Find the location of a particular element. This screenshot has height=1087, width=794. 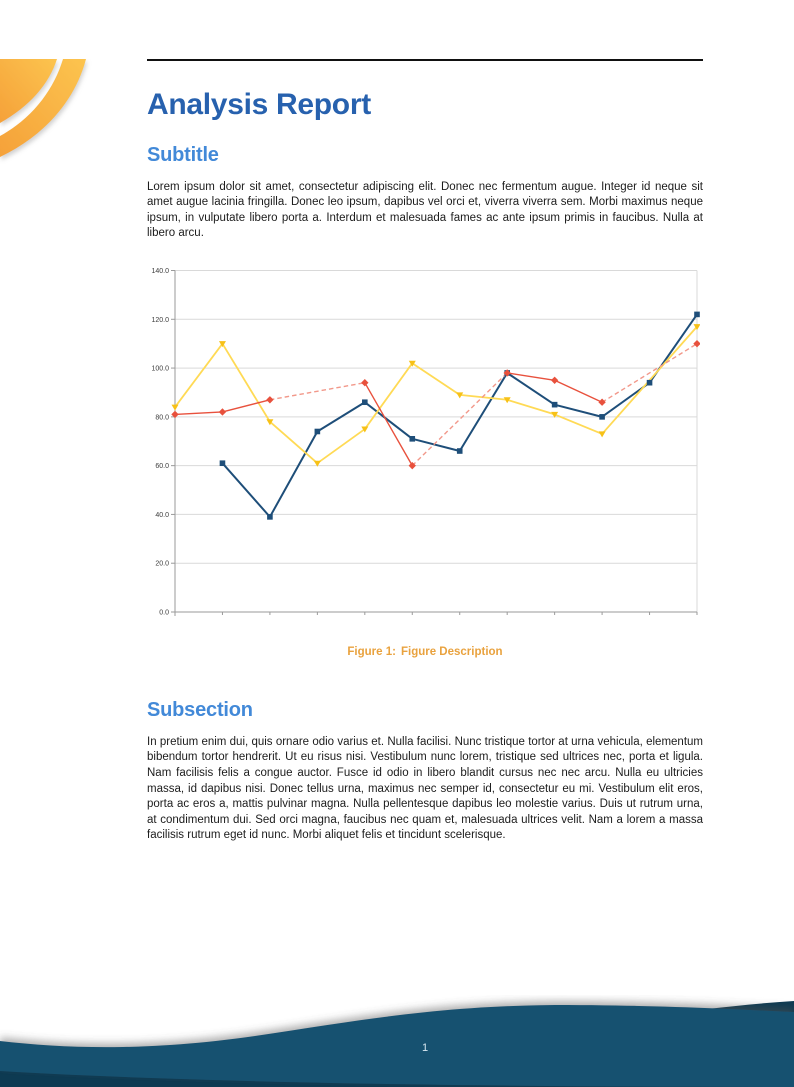

figure-caption-text: Figure Description is located at coordinates (451, 651).